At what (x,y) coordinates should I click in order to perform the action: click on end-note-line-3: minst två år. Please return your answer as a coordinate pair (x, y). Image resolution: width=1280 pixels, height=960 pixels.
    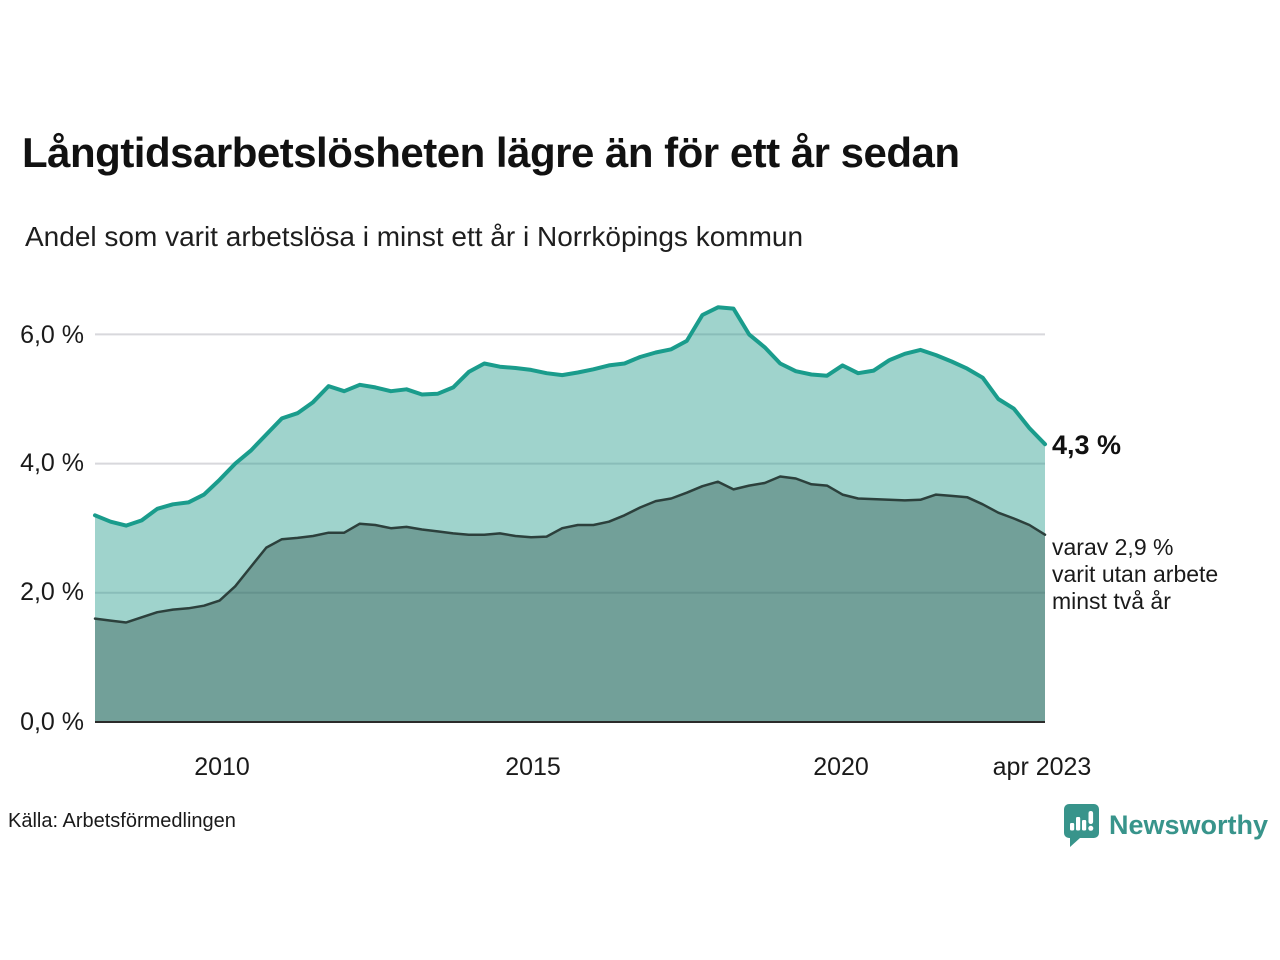
    Looking at the image, I should click on (1111, 601).